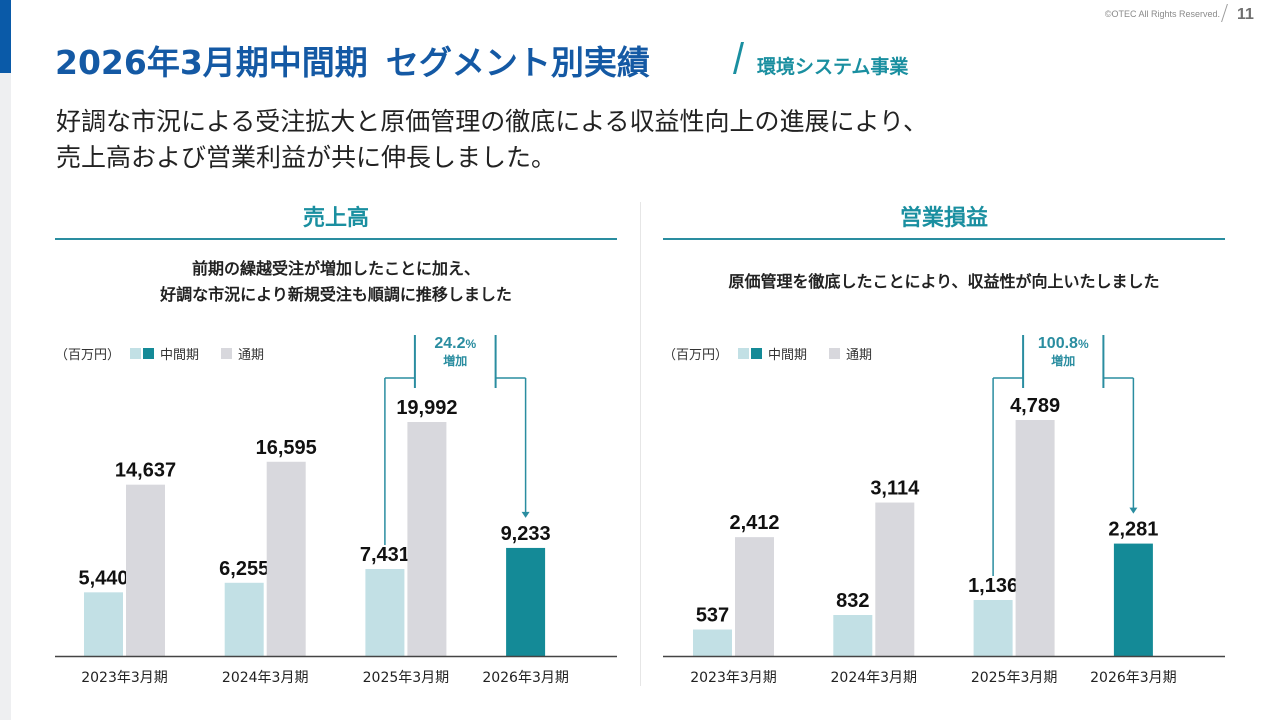 Image resolution: width=1280 pixels, height=720 pixels. I want to click on lead-line-2: 売上高および営業利益が共に伸長しました。, so click(306, 157).